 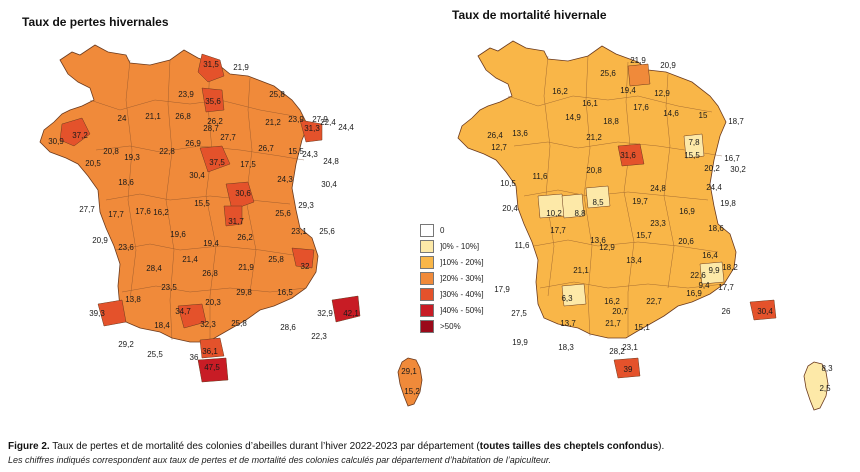 I want to click on mortality-department-value: 20,7, so click(x=620, y=311).